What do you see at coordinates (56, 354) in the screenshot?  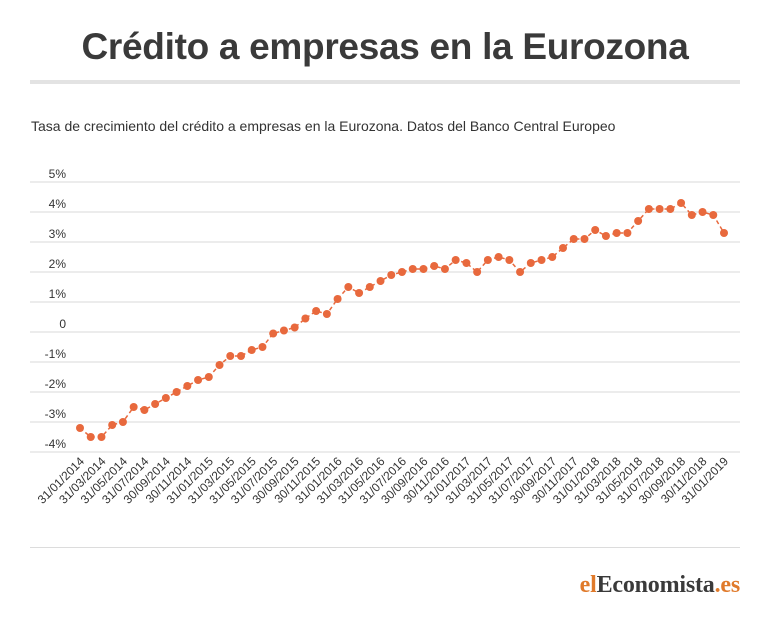 I see `y-tick-label: -1%` at bounding box center [56, 354].